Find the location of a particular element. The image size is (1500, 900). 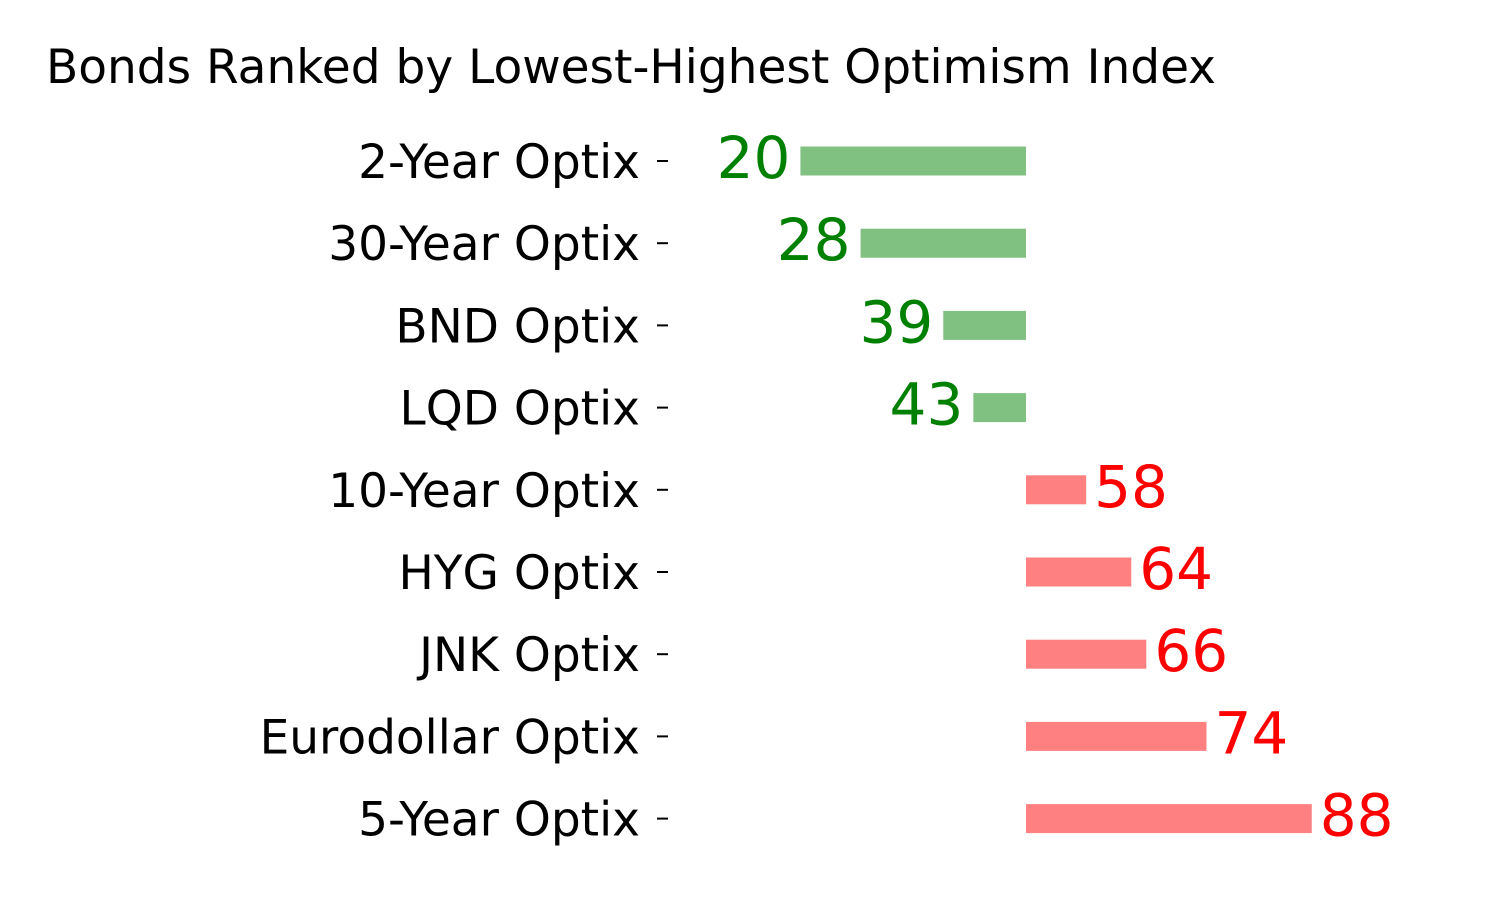

value-label: 20 is located at coordinates (754, 158).